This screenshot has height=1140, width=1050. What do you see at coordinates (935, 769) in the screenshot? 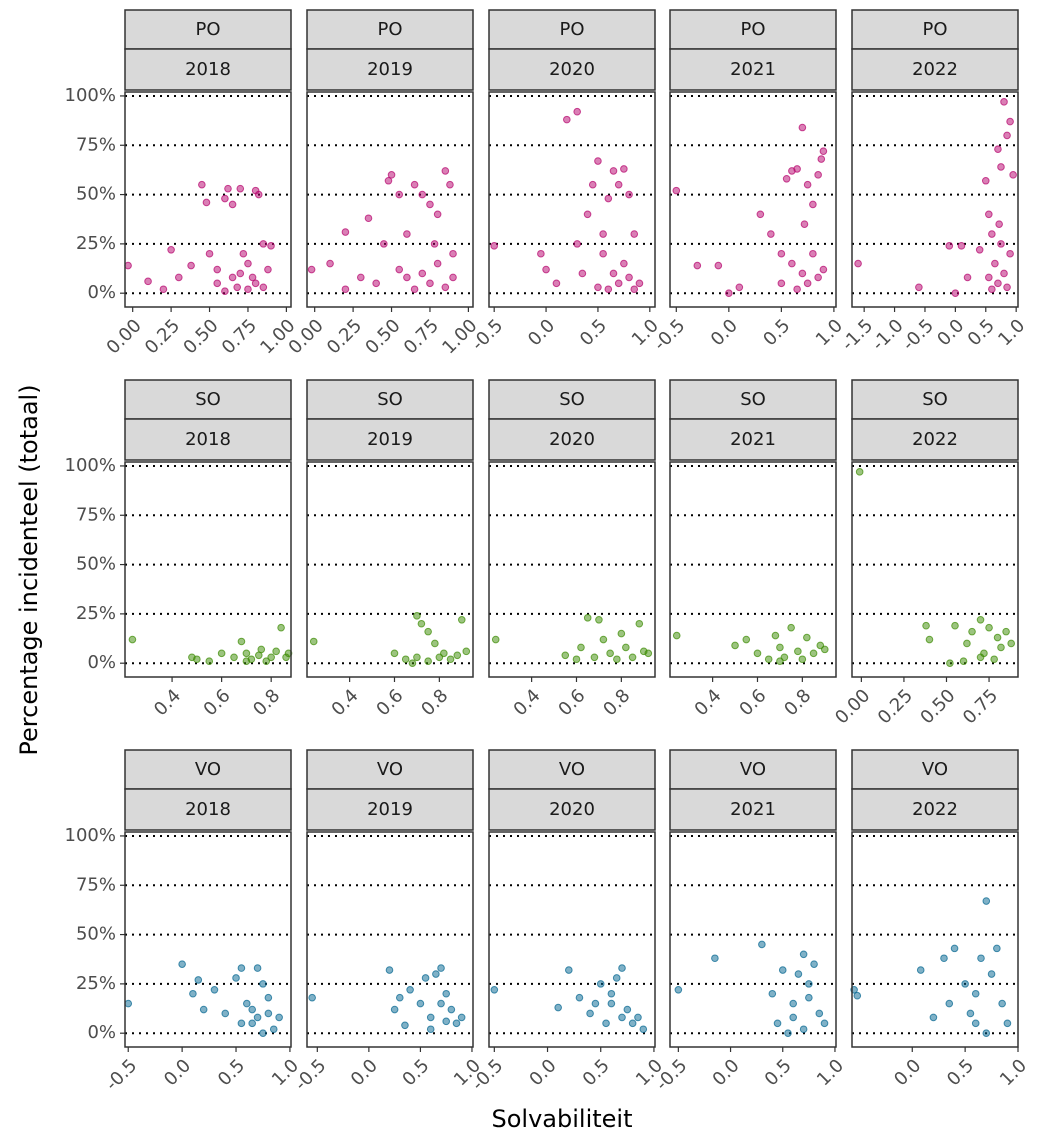
I see `facet-label: VO` at bounding box center [935, 769].